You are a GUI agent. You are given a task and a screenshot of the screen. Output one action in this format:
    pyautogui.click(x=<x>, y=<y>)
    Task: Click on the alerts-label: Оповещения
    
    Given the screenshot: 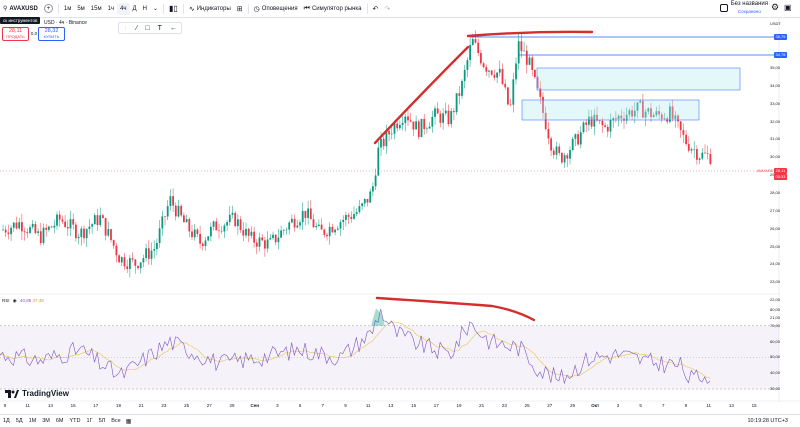 What is the action you would take?
    pyautogui.click(x=279, y=8)
    